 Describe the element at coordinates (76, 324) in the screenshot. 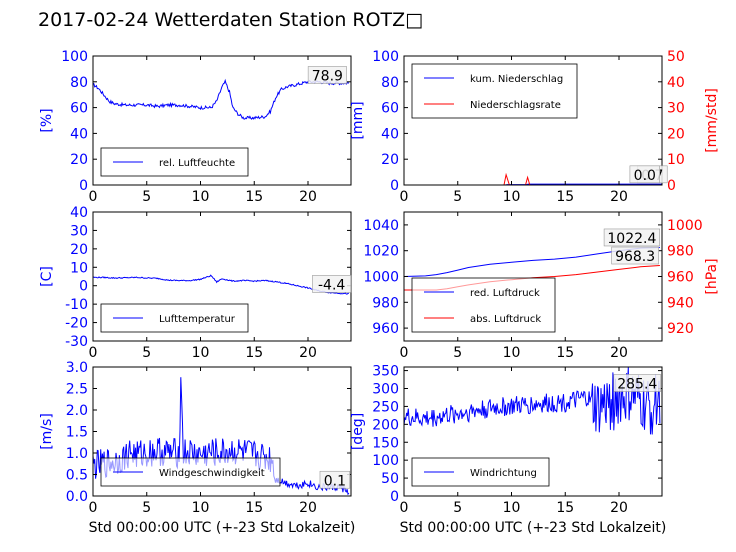

I see `y-tick-label: -20` at that location.